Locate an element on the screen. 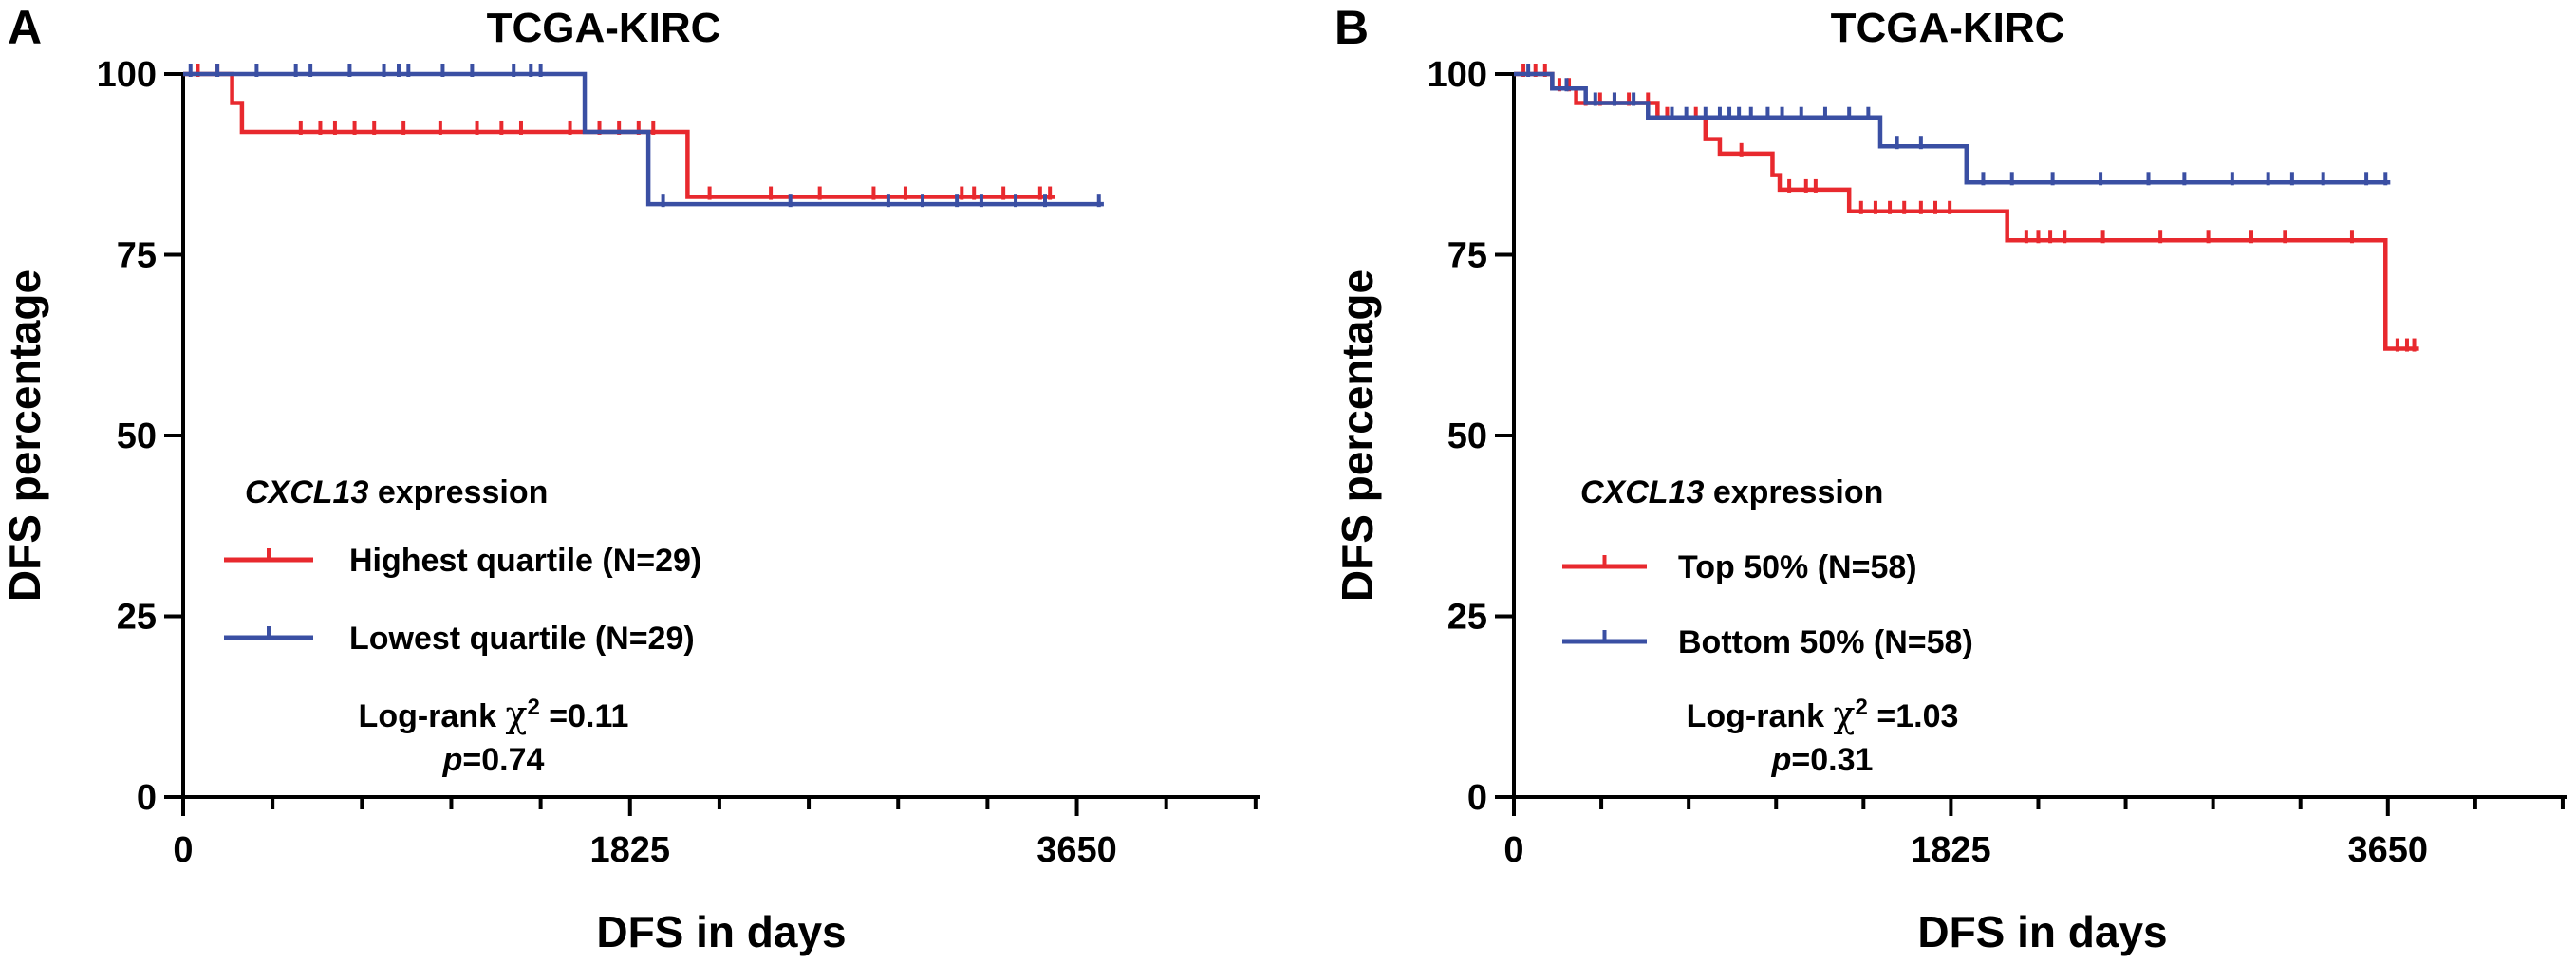 The height and width of the screenshot is (964, 2576). legend-item: Highest quartile (N=29) is located at coordinates (462, 561).